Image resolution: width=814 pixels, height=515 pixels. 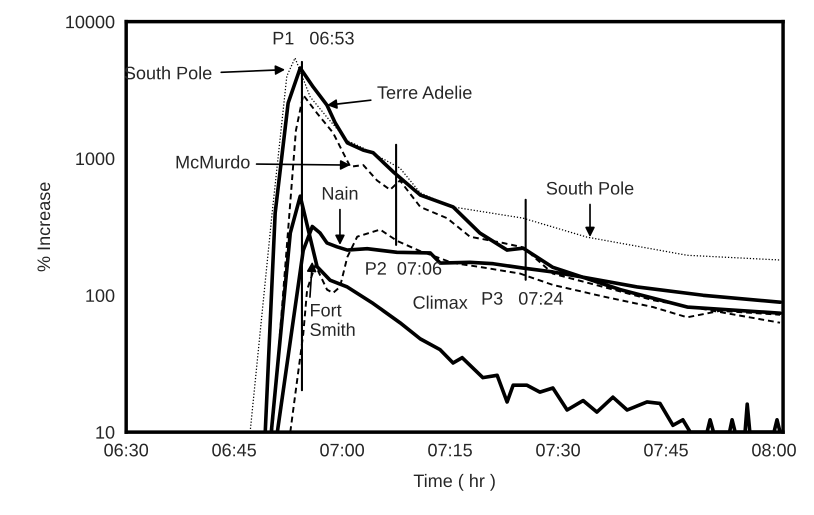 I want to click on x-axis-title: Time ( hr ), so click(x=454, y=482).